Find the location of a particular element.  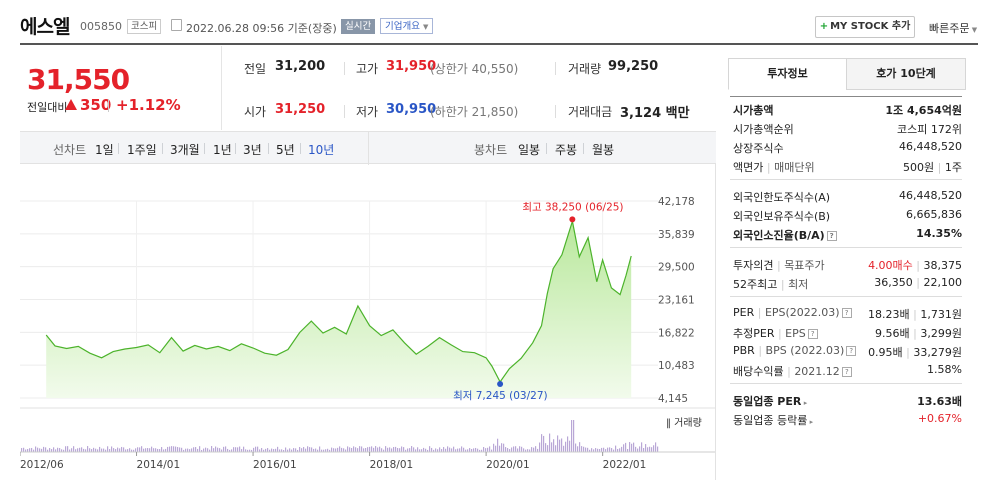

my-stock-add-button: + MY STOCK 추가 is located at coordinates (865, 27).